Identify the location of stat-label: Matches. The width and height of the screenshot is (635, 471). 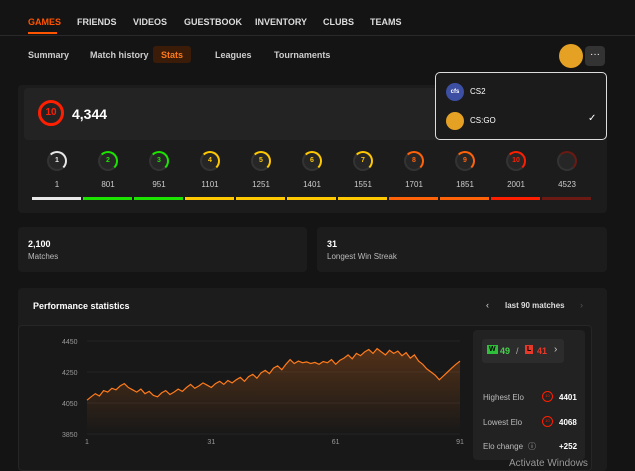
(43, 256).